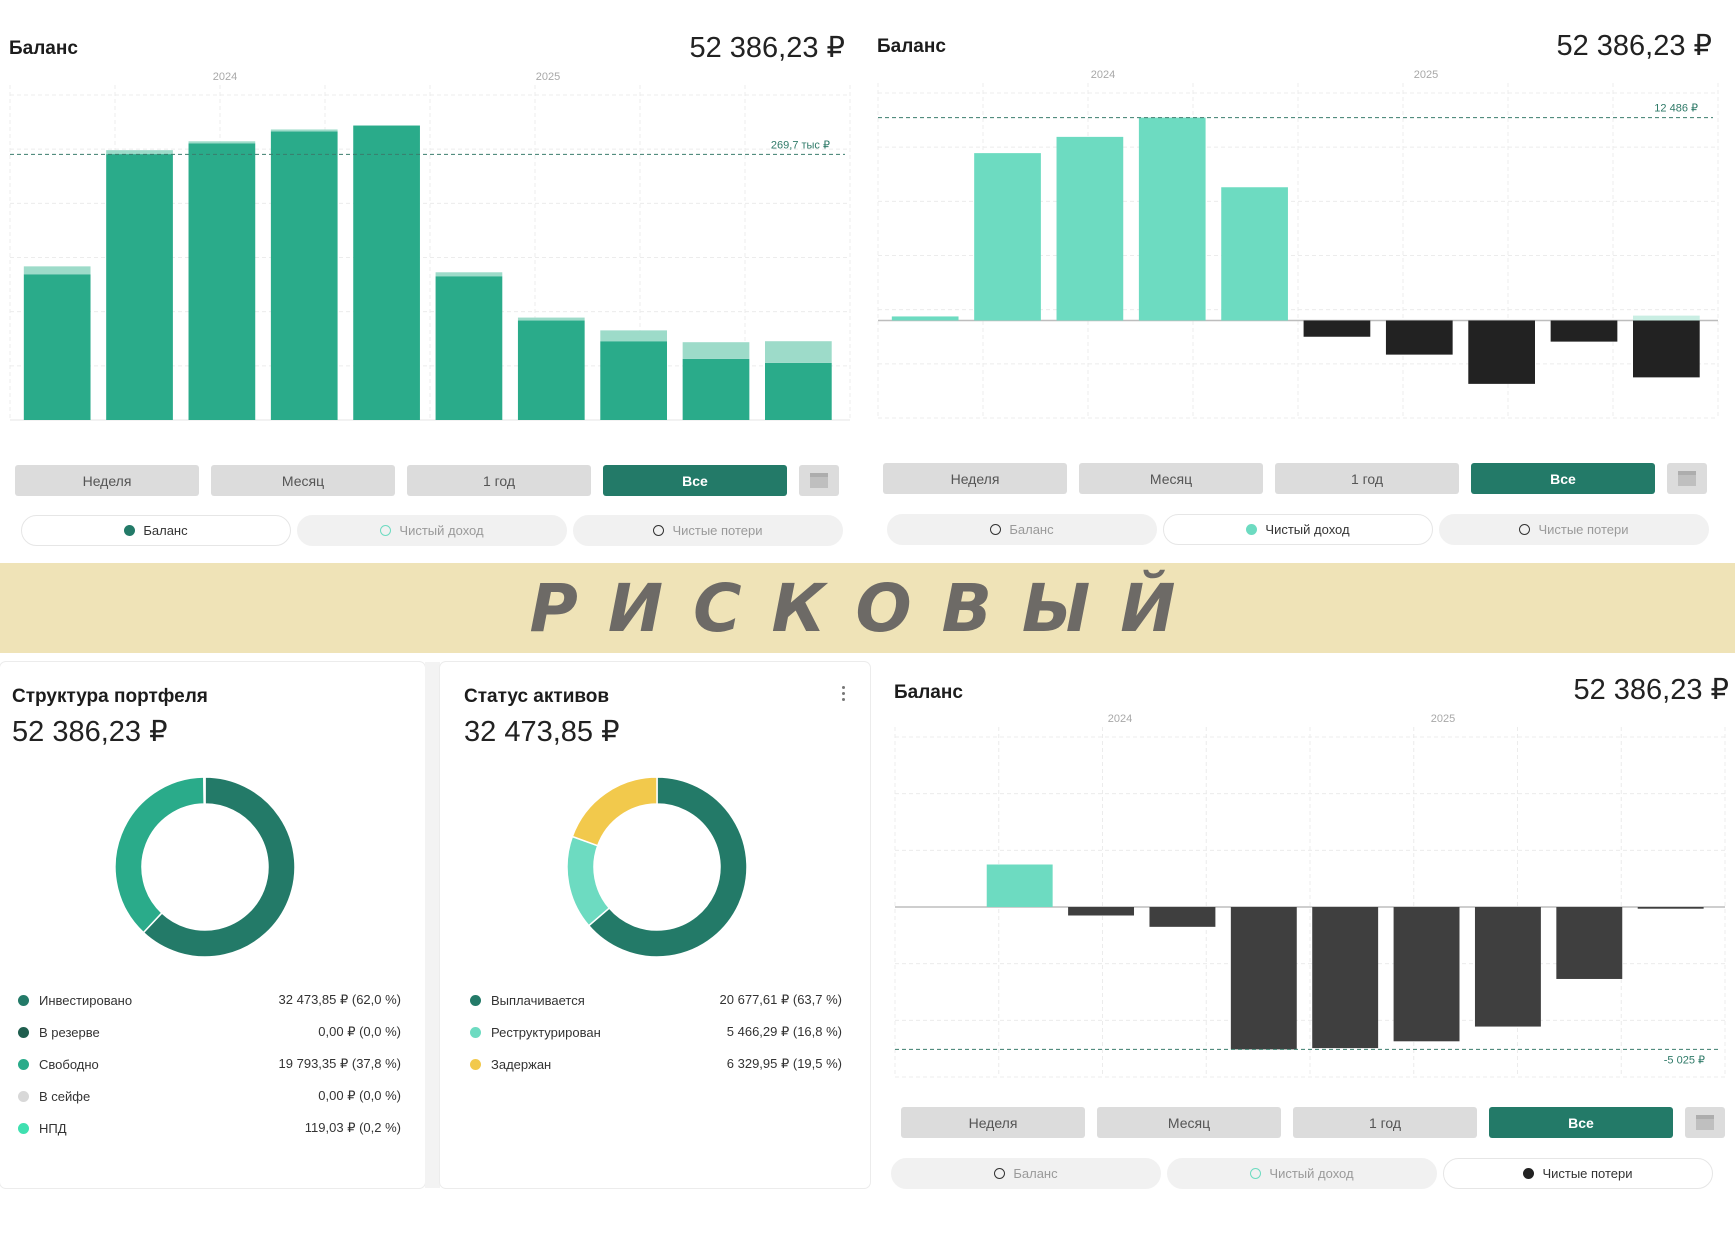  Describe the element at coordinates (844, 695) in the screenshot. I see `more-menu-icon` at that location.